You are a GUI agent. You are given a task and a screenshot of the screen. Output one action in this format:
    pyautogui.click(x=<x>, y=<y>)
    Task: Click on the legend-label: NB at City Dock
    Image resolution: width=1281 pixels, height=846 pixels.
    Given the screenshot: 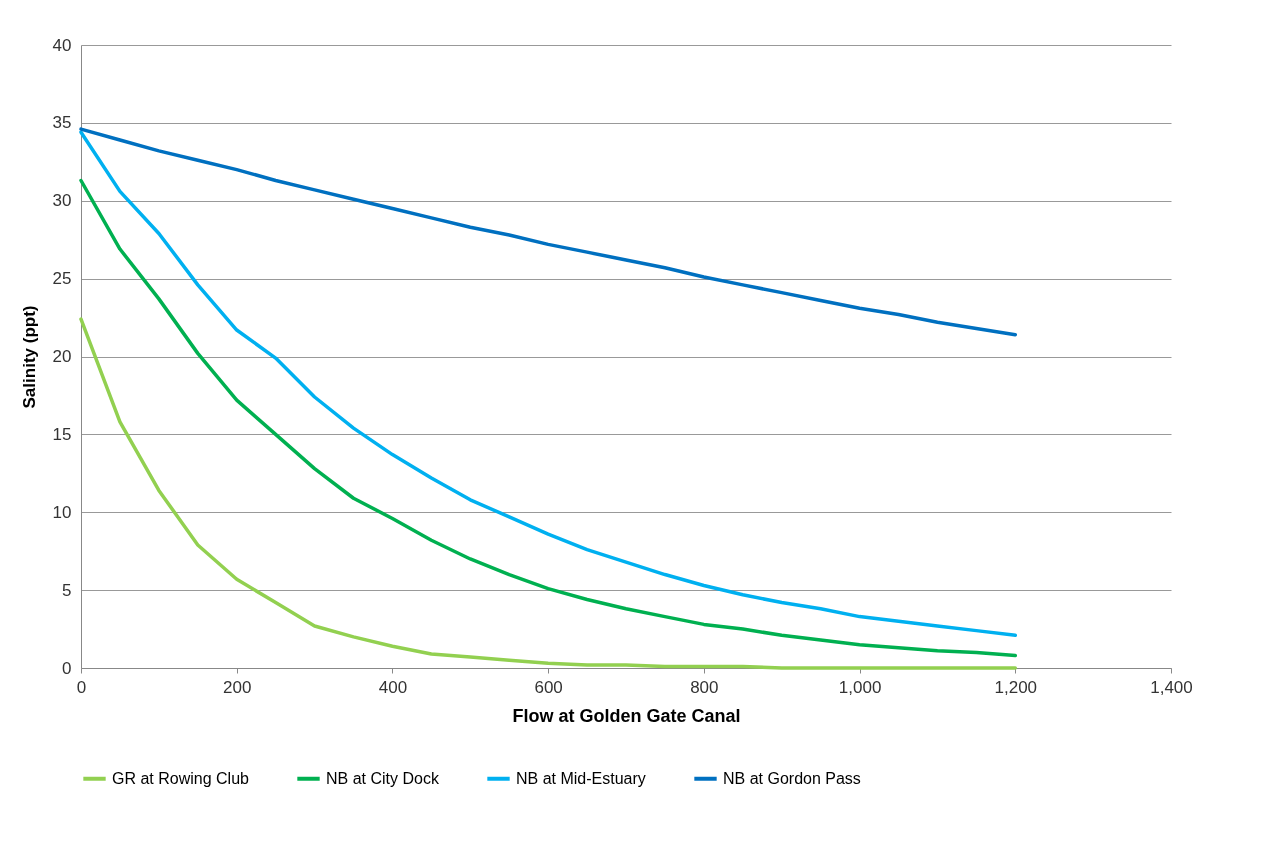 What is the action you would take?
    pyautogui.click(x=383, y=778)
    